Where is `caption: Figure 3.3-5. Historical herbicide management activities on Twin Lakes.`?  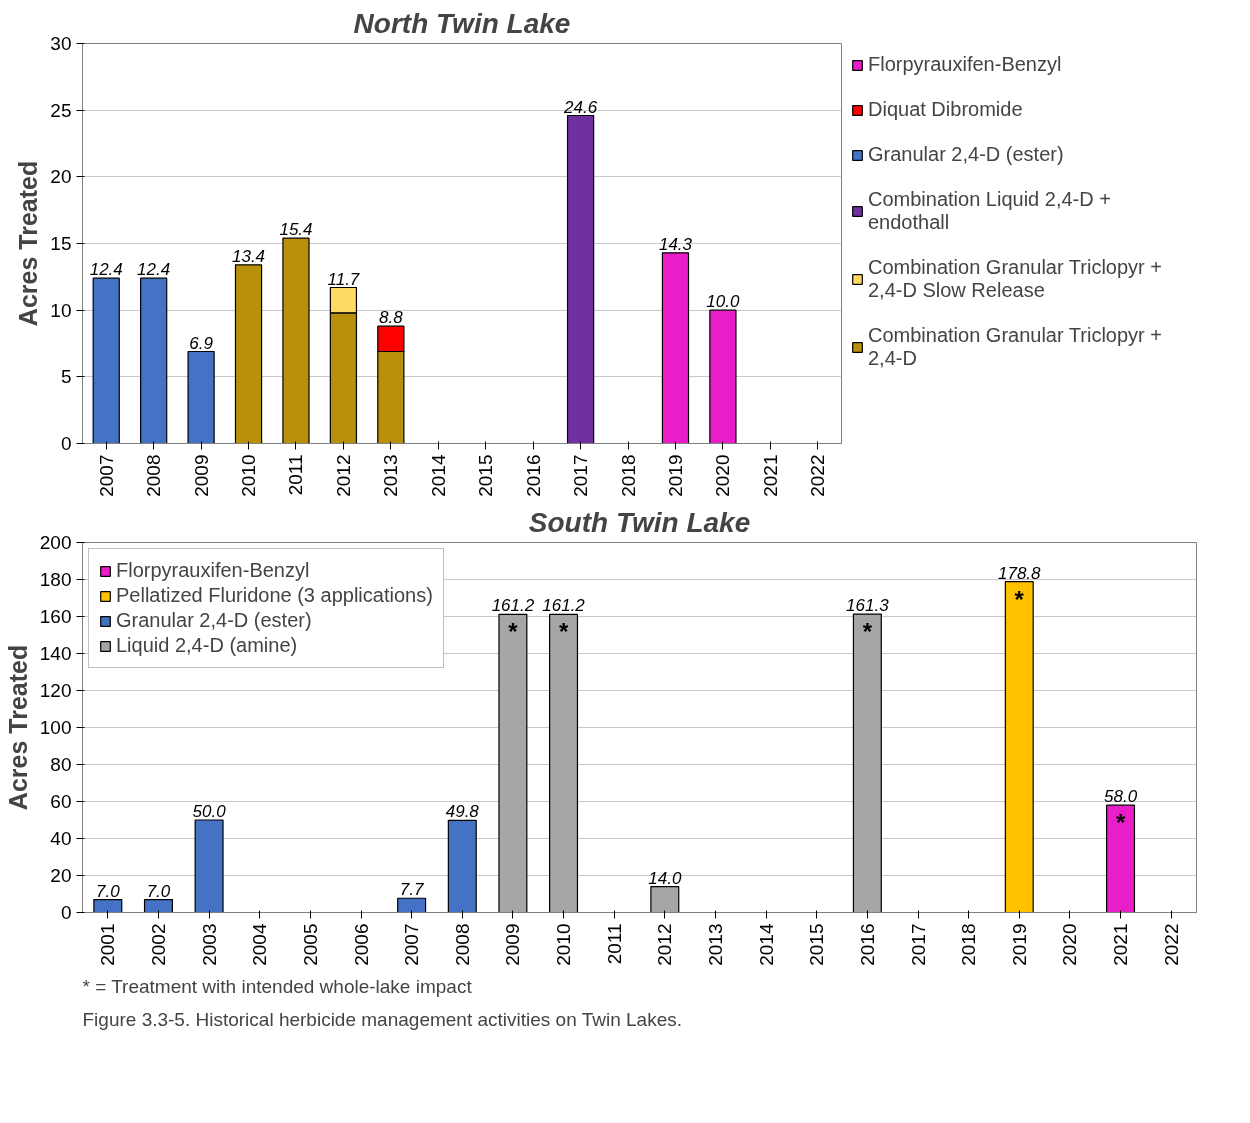
caption: Figure 3.3-5. Historical herbicide management activities on Twin Lakes. is located at coordinates (382, 1019).